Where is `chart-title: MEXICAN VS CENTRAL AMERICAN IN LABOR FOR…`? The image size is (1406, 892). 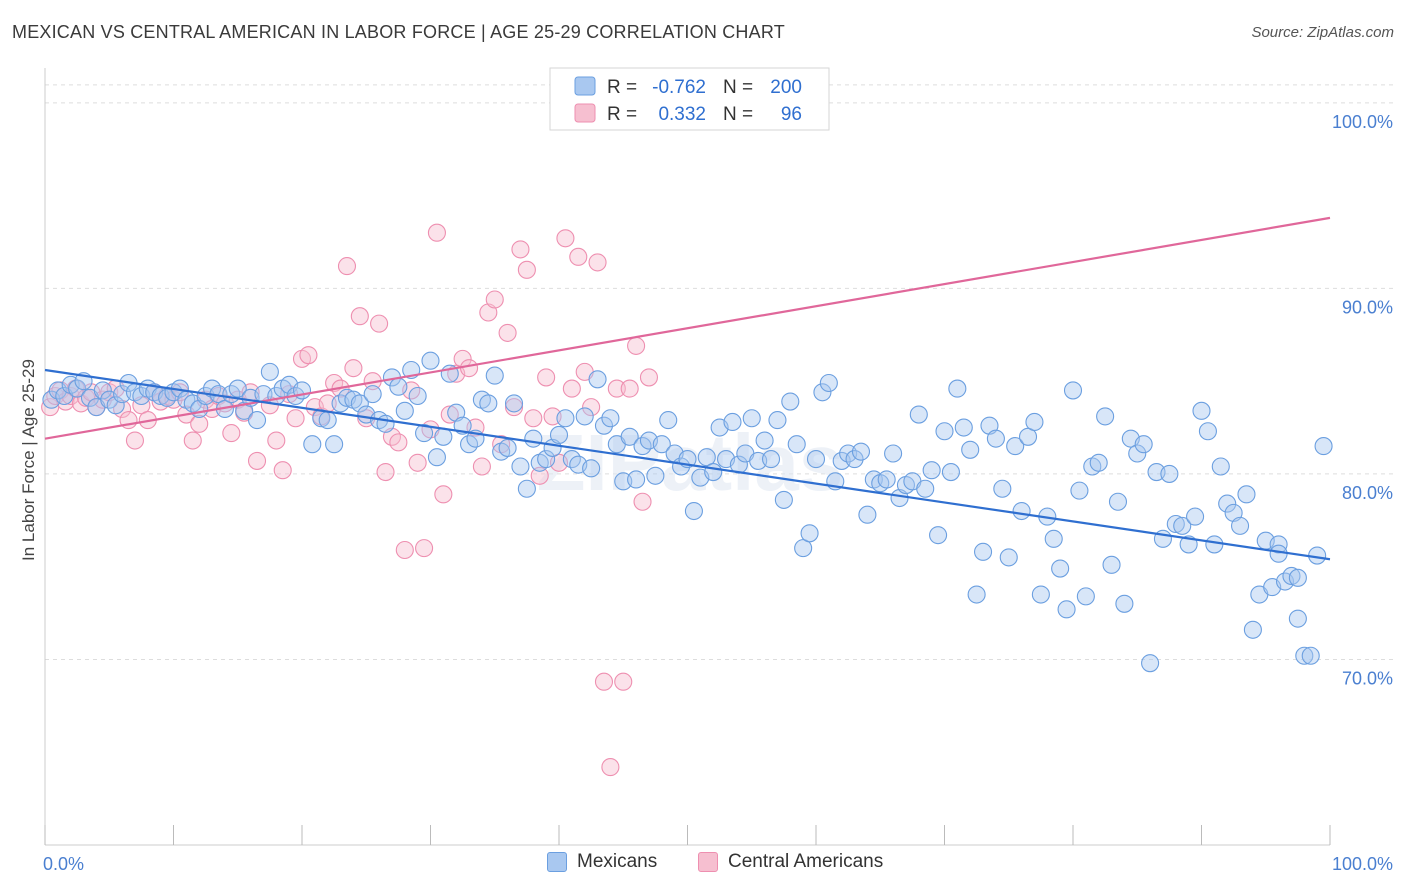 chart-title: MEXICAN VS CENTRAL AMERICAN IN LABOR FOR… is located at coordinates (398, 32).